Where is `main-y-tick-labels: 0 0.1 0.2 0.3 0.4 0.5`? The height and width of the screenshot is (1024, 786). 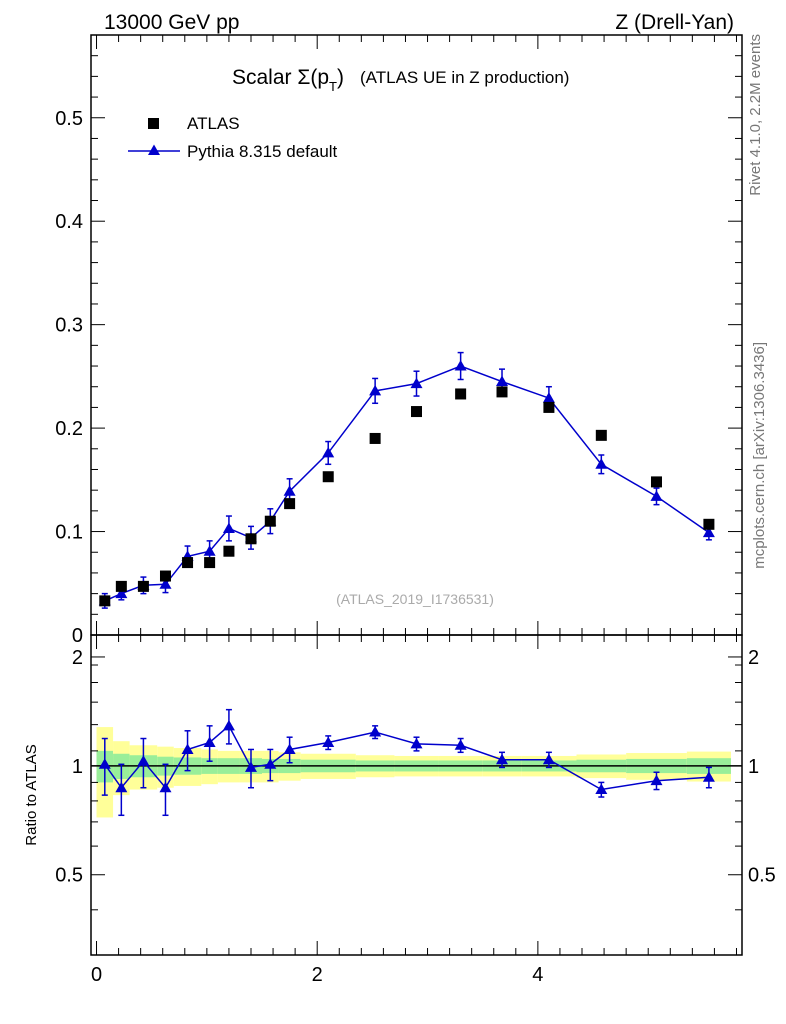 main-y-tick-labels: 0 0.1 0.2 0.3 0.4 0.5 is located at coordinates (69, 377).